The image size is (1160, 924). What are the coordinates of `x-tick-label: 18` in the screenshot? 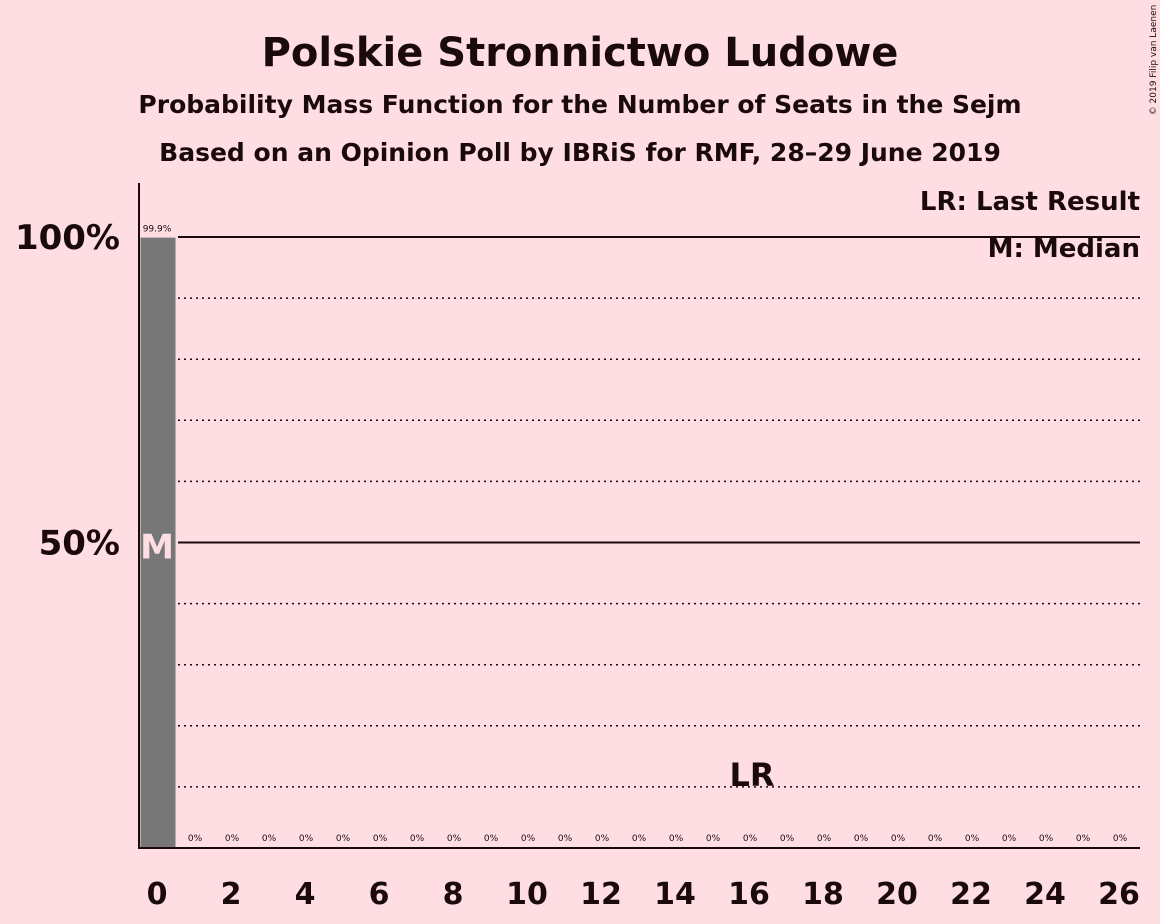 It's located at (823, 894).